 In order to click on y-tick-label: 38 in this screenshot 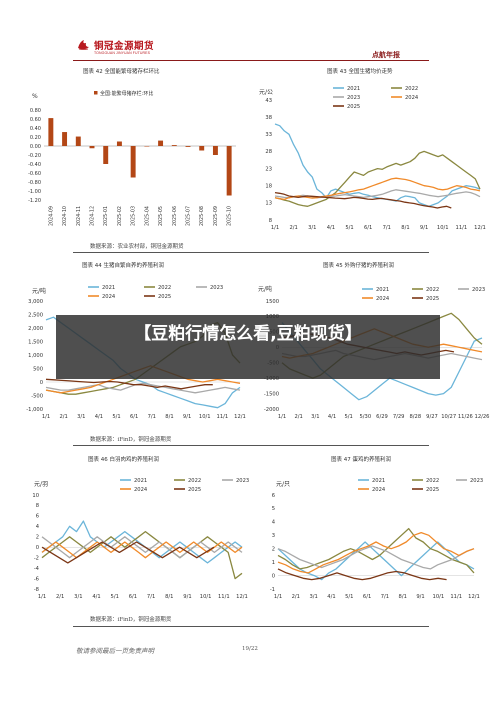, I will do `click(268, 118)`.